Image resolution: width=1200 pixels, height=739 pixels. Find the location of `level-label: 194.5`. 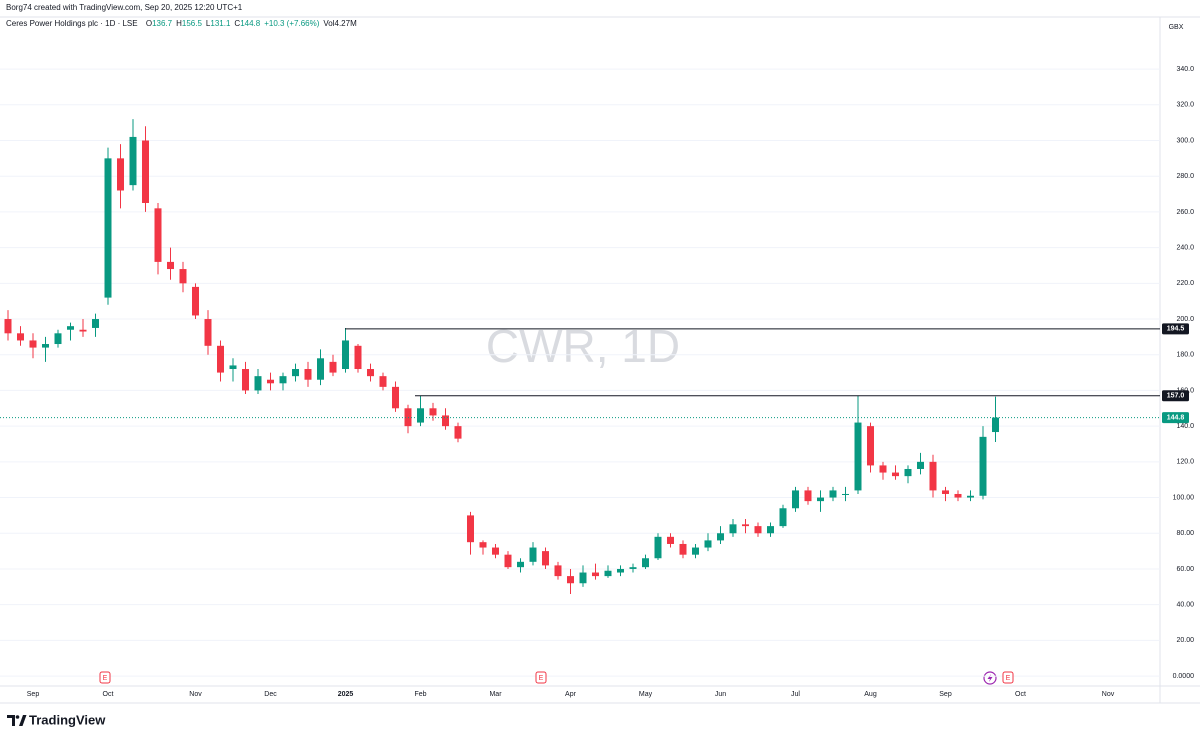

level-label: 194.5 is located at coordinates (1176, 329).